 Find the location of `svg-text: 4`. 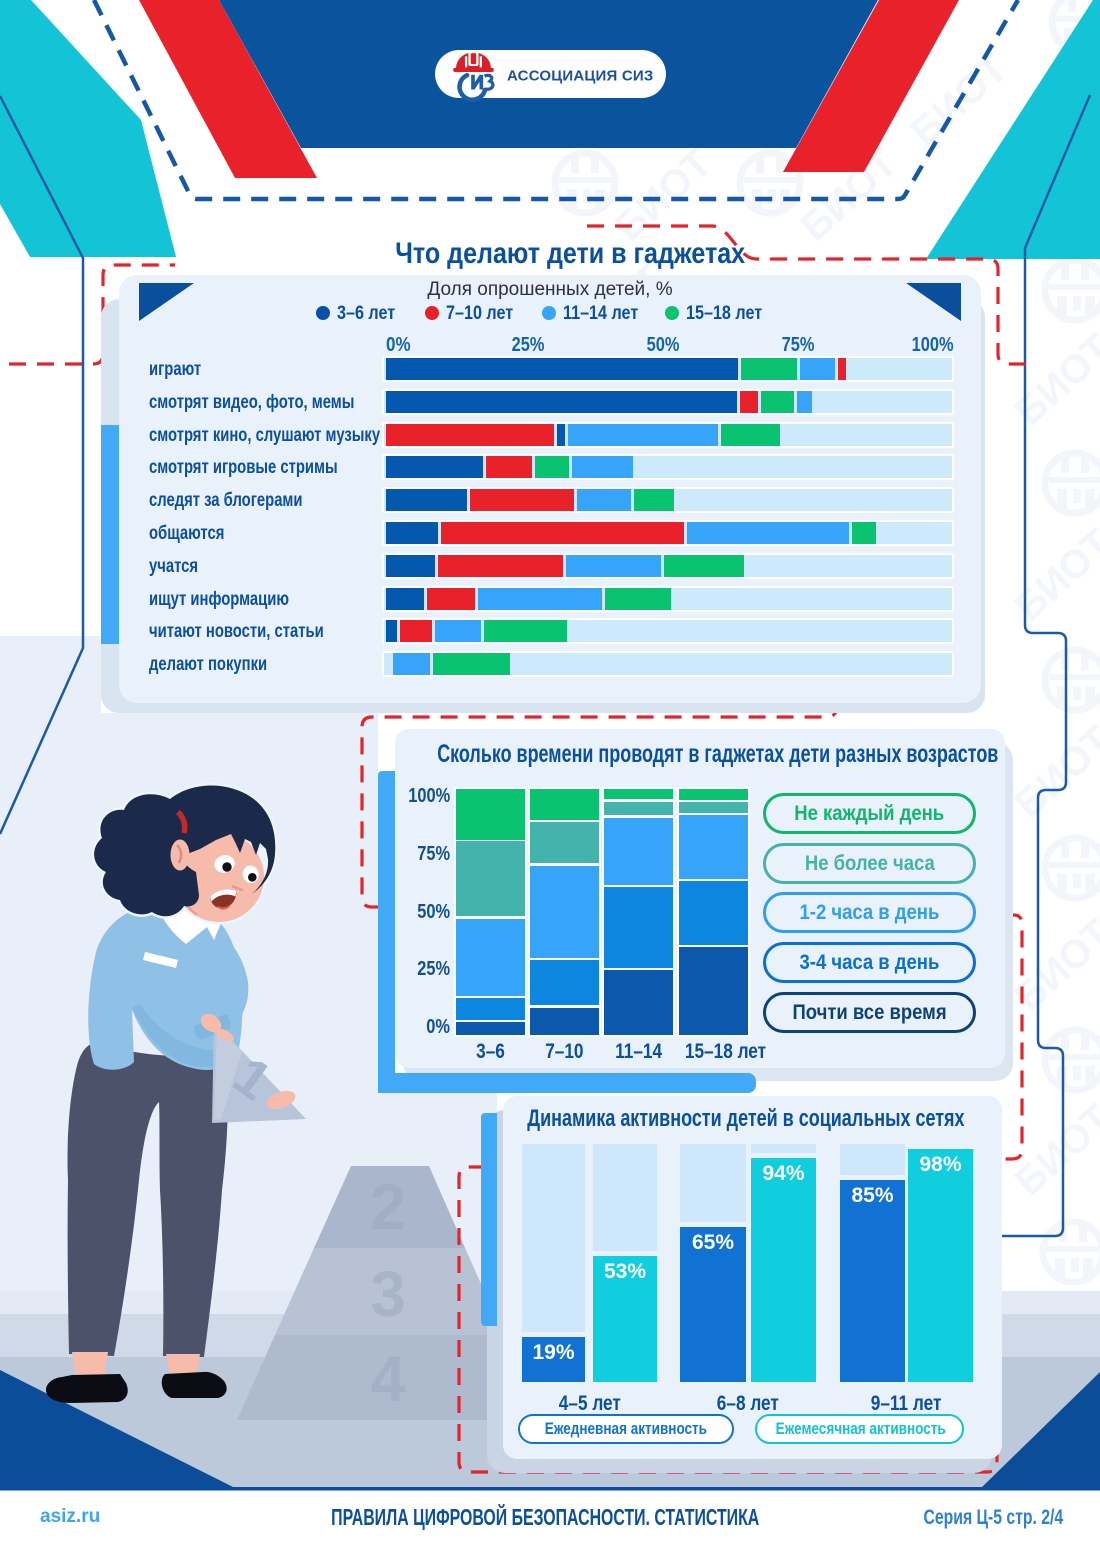

svg-text: 4 is located at coordinates (388, 1379).